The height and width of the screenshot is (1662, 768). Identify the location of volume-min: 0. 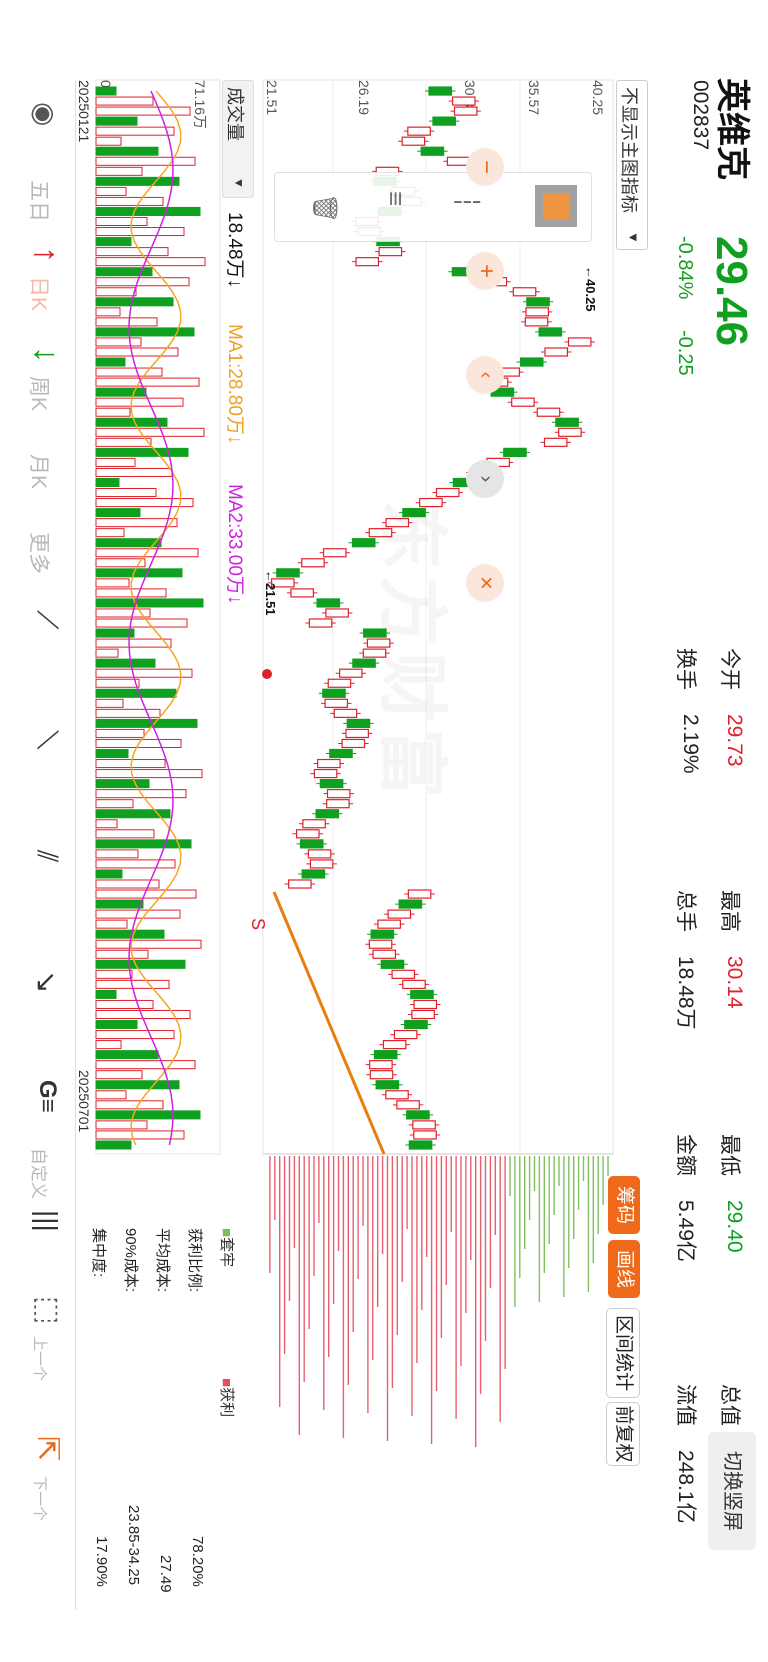
(106, 84).